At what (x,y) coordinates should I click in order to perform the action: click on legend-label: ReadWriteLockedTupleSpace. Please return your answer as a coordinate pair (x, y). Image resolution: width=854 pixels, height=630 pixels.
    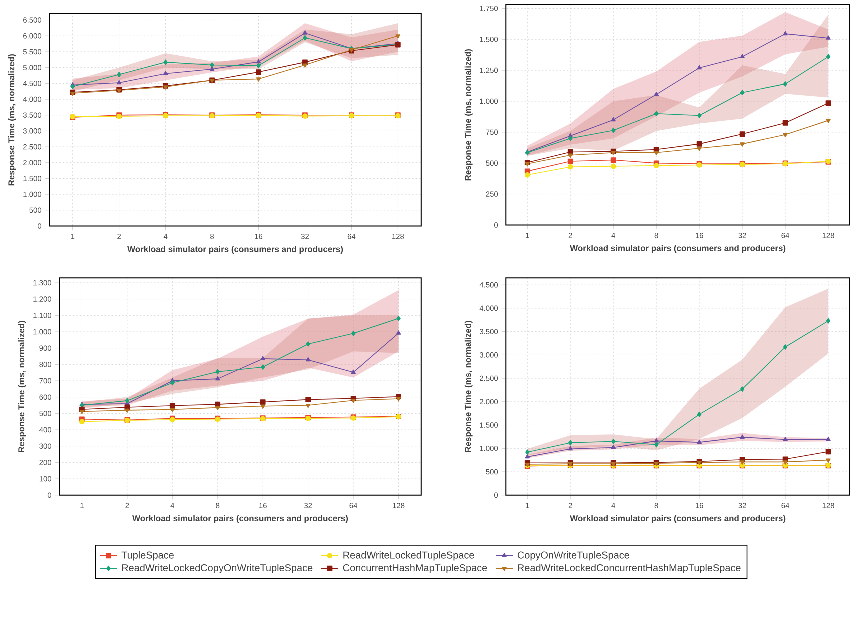
    Looking at the image, I should click on (409, 556).